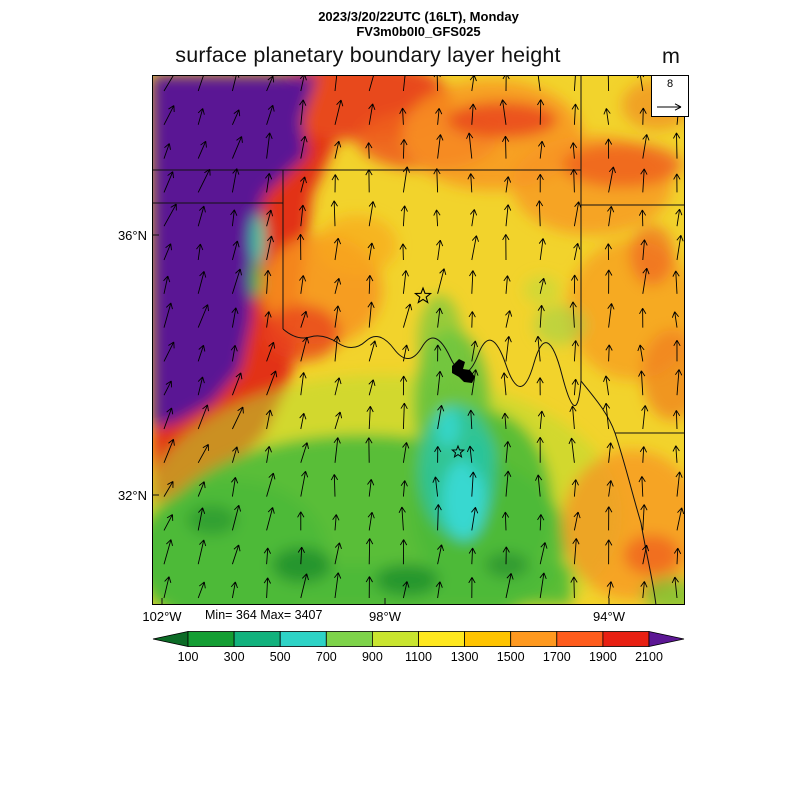 This screenshot has width=800, height=800. Describe the element at coordinates (368, 55) in the screenshot. I see `plot-title: surface planetary boundary layer height` at that location.